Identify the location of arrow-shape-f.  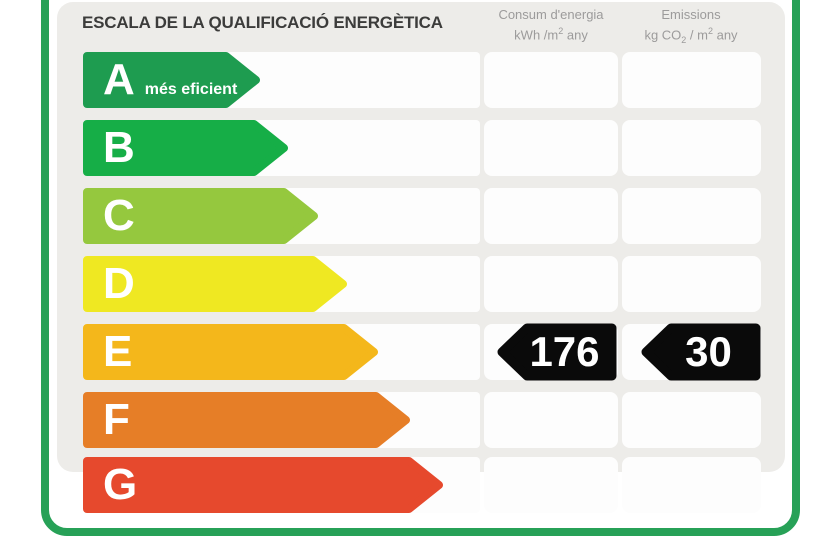
(246, 420).